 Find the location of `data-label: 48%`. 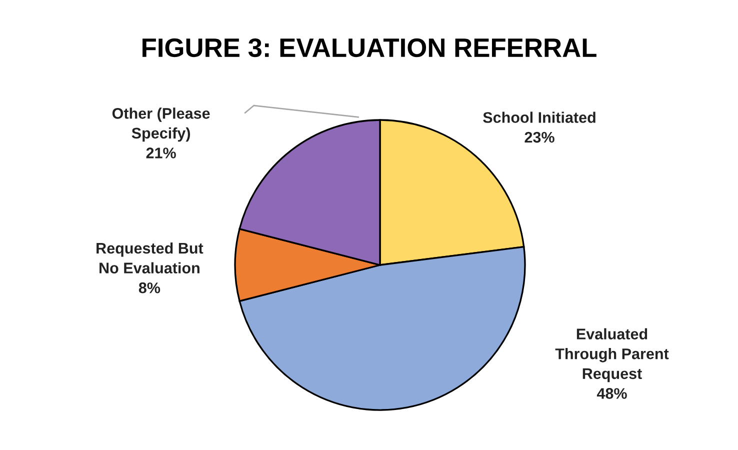

data-label: 48% is located at coordinates (611, 393).